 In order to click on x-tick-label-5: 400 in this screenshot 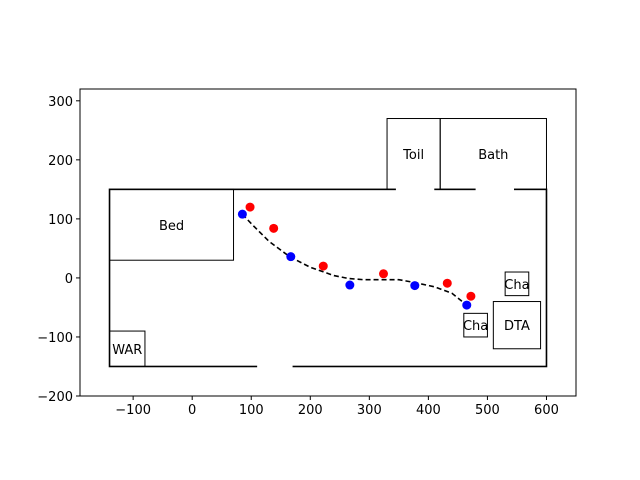, I will do `click(428, 410)`.